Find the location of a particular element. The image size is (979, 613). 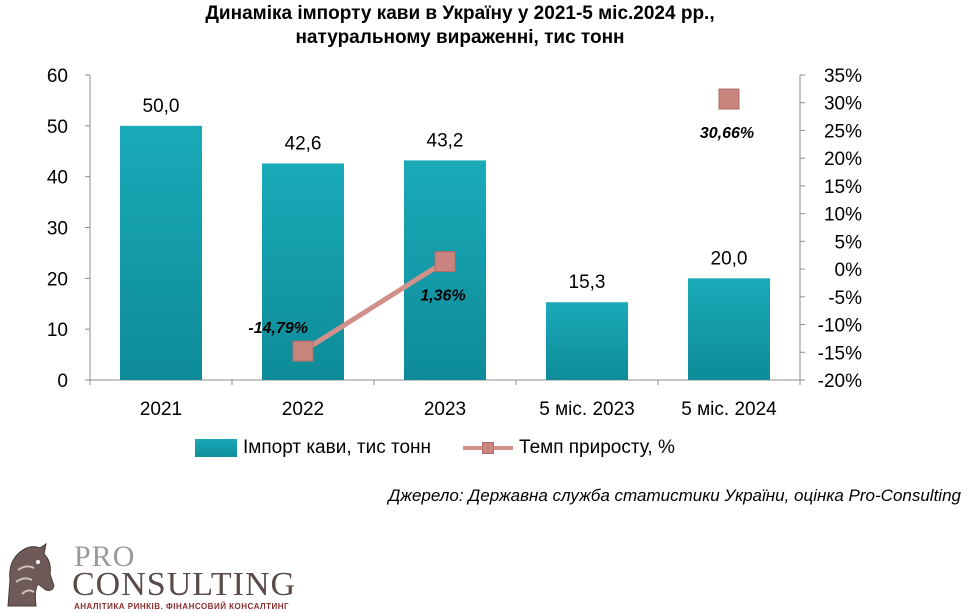

y-right-tick-label: -10% is located at coordinates (840, 326).